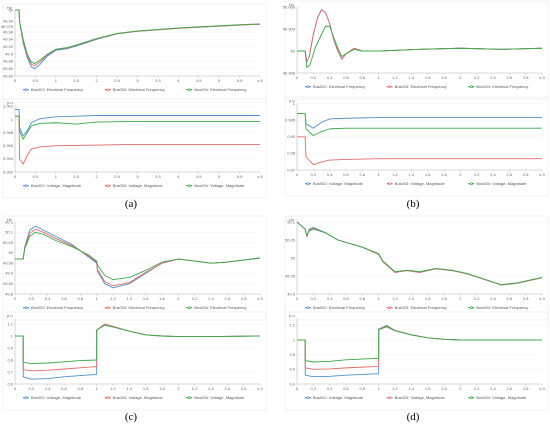 The image size is (550, 428). Describe the element at coordinates (10, 371) in the screenshot. I see `y-tick-label: 0.7` at that location.